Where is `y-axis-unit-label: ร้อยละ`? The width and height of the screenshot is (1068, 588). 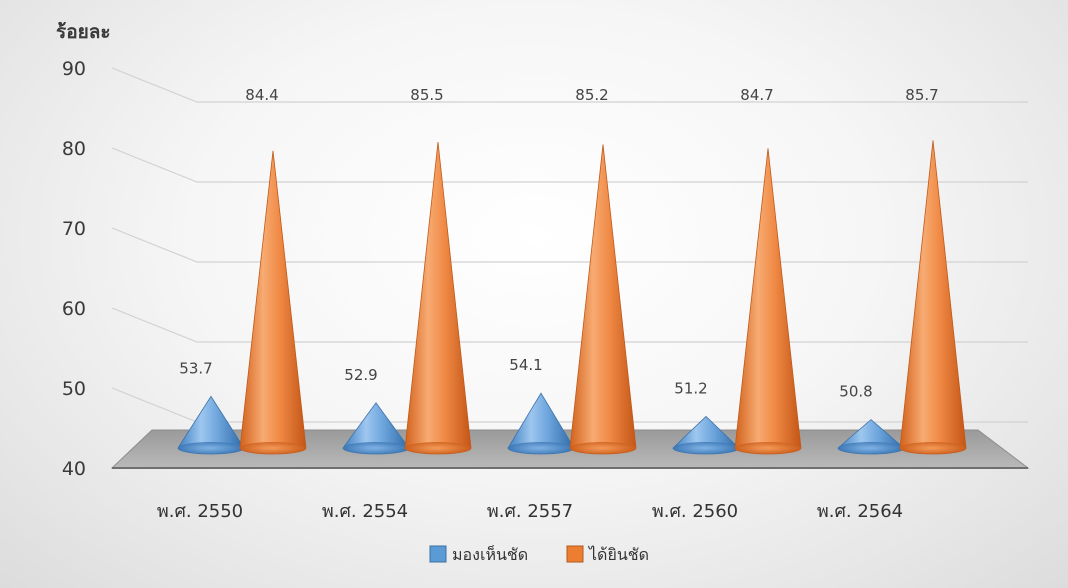
y-axis-unit-label: ร้อยละ is located at coordinates (83, 32).